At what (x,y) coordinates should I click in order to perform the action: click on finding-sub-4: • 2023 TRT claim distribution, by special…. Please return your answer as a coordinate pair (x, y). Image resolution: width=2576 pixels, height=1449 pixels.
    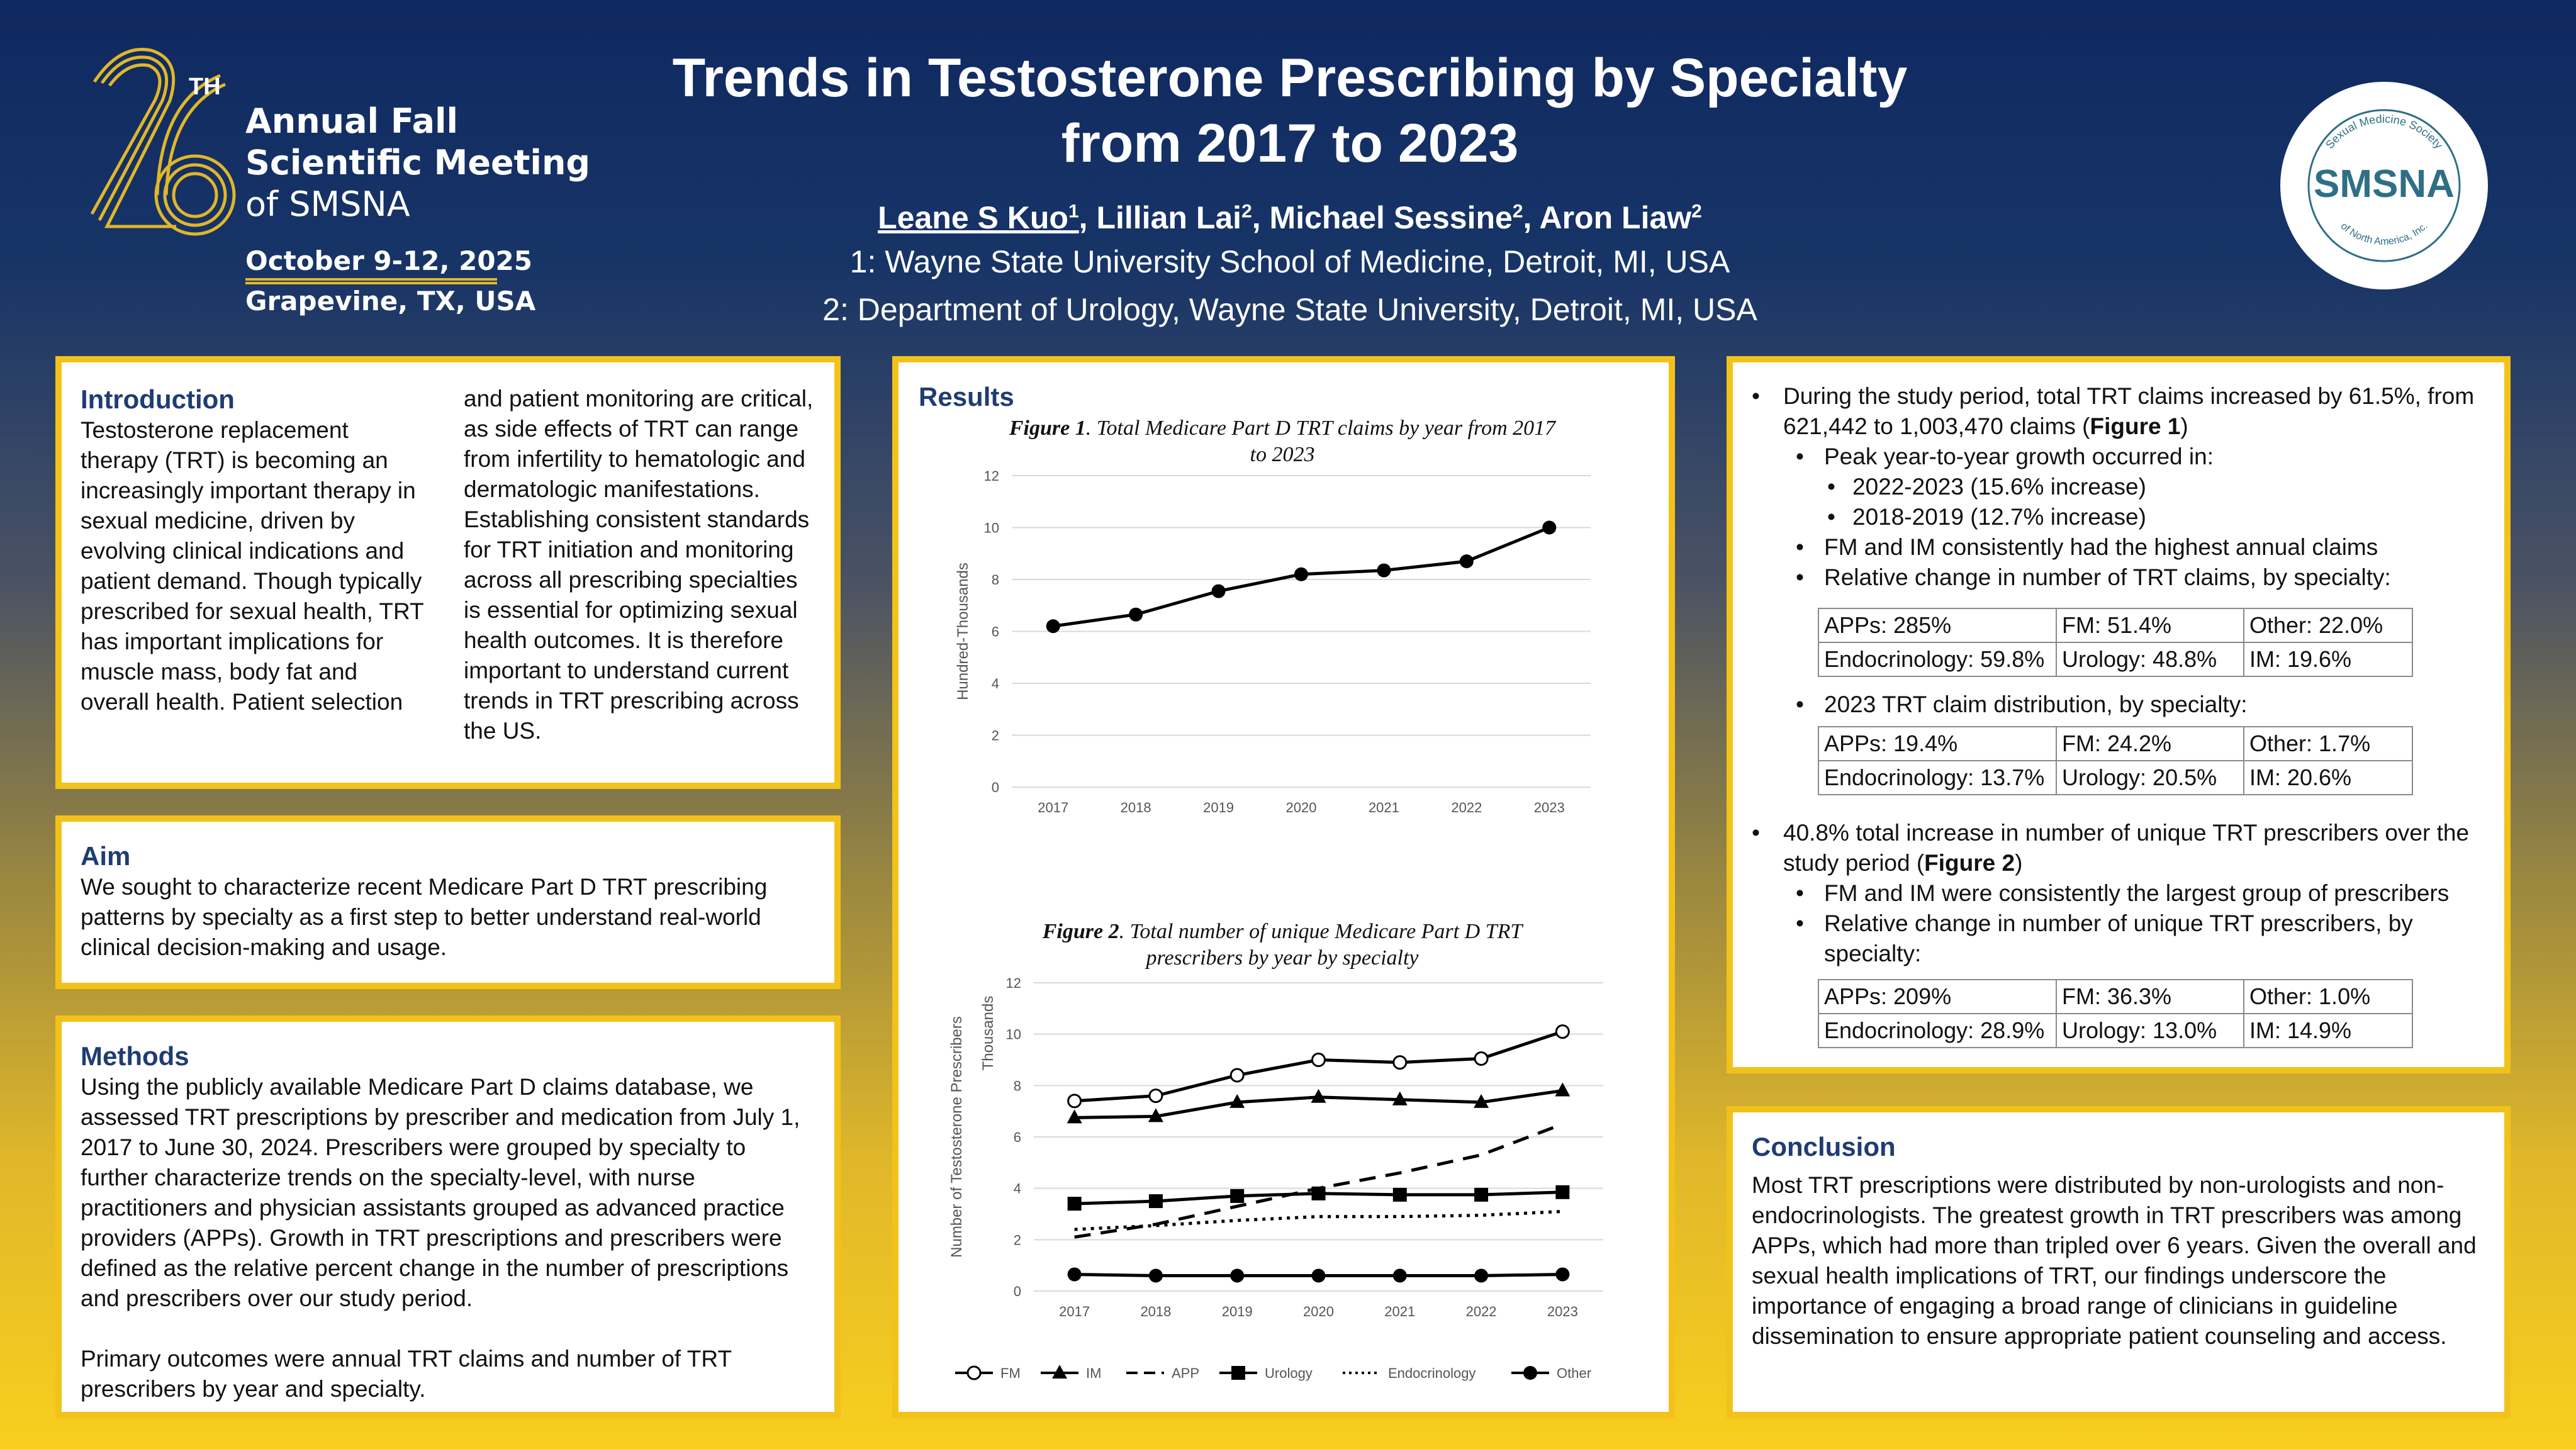
    Looking at the image, I should click on (2022, 704).